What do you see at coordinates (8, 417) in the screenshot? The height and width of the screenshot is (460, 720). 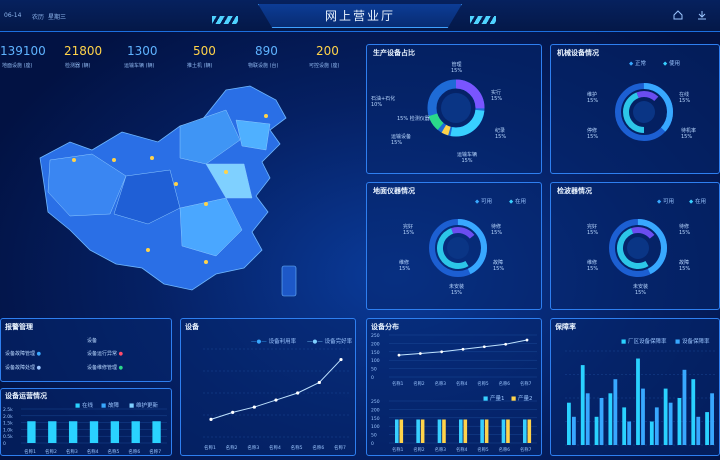 I see `y-tick-label: 2.0k` at bounding box center [8, 417].